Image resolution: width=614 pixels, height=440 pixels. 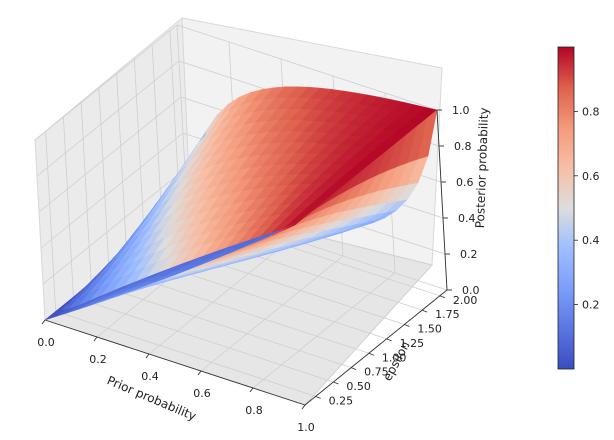 What do you see at coordinates (482, 167) in the screenshot?
I see `z-axis-label: Posterior probability` at bounding box center [482, 167].